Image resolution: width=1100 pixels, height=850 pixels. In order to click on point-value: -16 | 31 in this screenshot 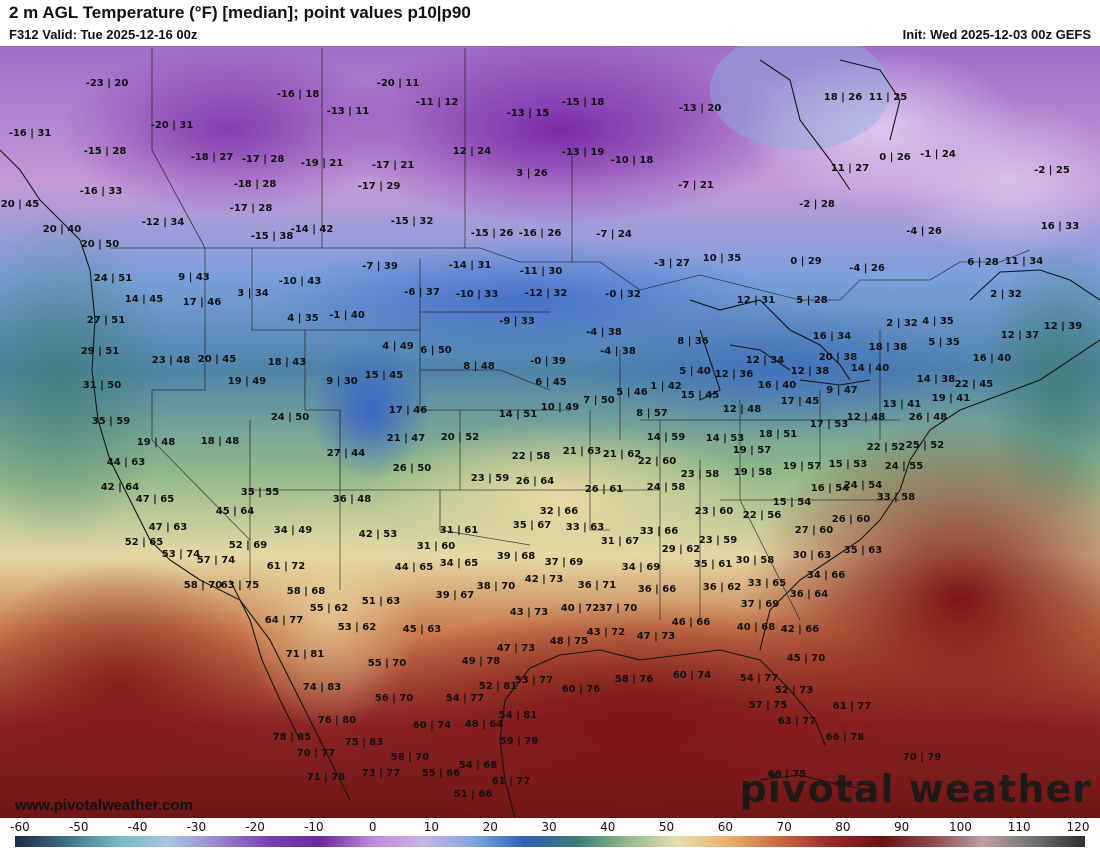, I will do `click(30, 133)`.